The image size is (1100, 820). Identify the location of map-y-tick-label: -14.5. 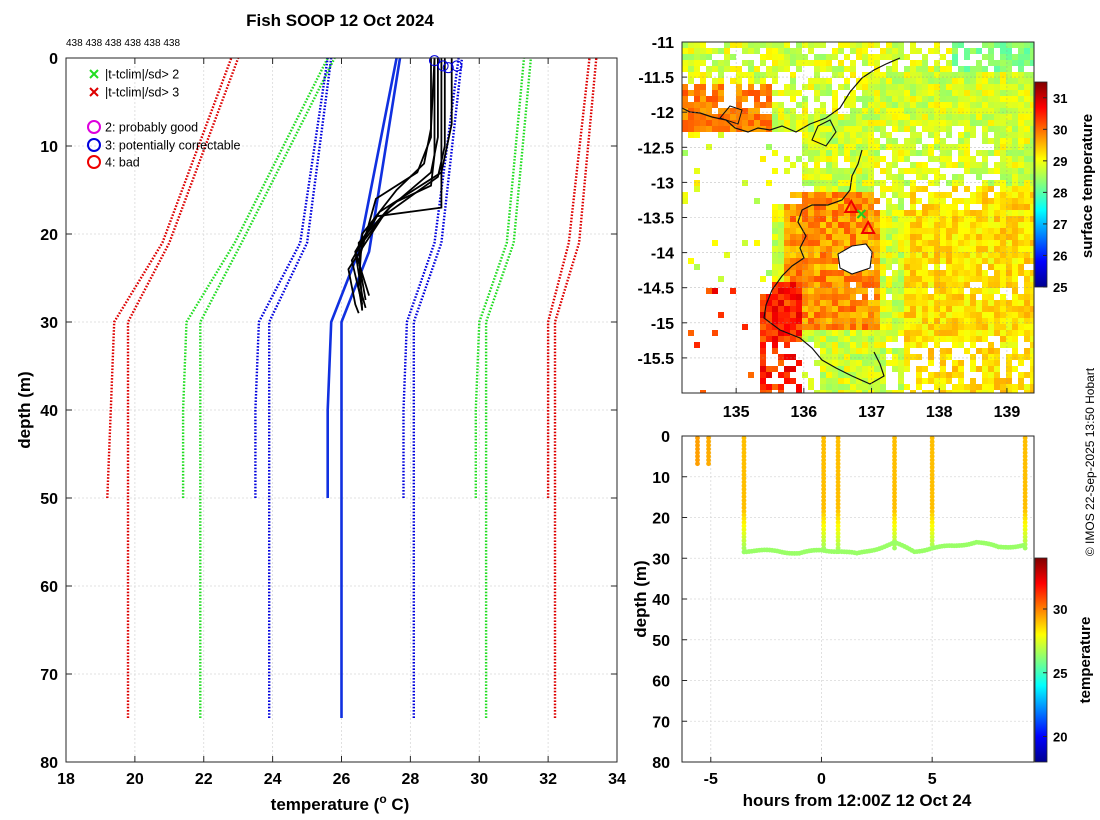
(656, 289).